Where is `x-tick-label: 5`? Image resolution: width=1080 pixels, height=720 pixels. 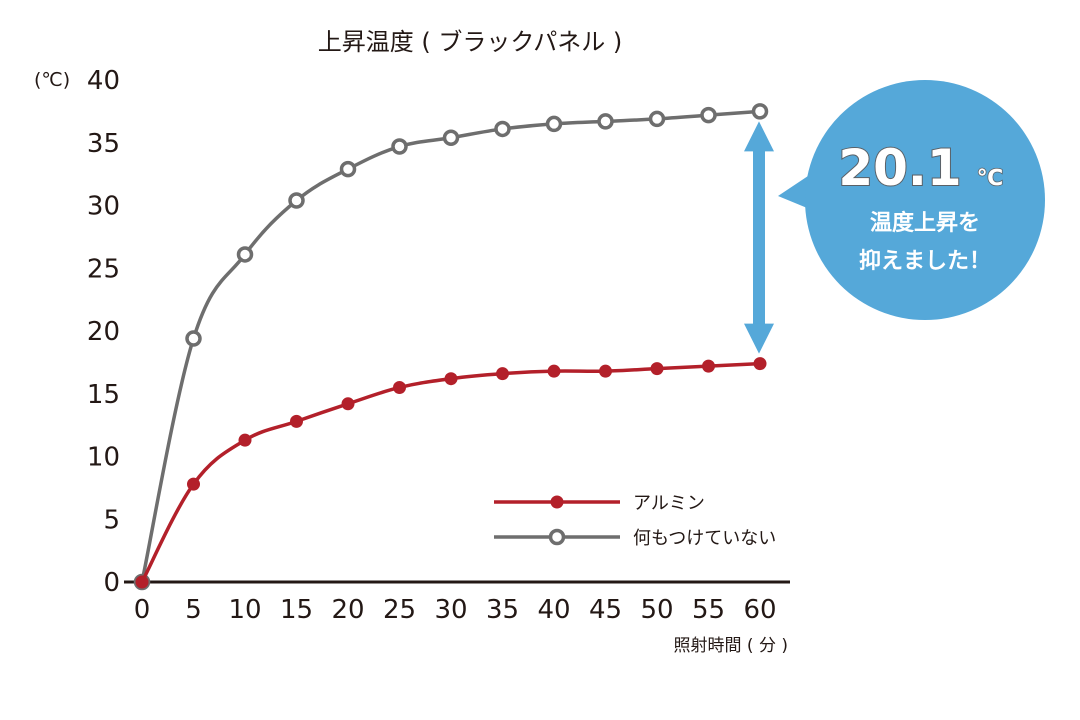
x-tick-label: 5 is located at coordinates (193, 610).